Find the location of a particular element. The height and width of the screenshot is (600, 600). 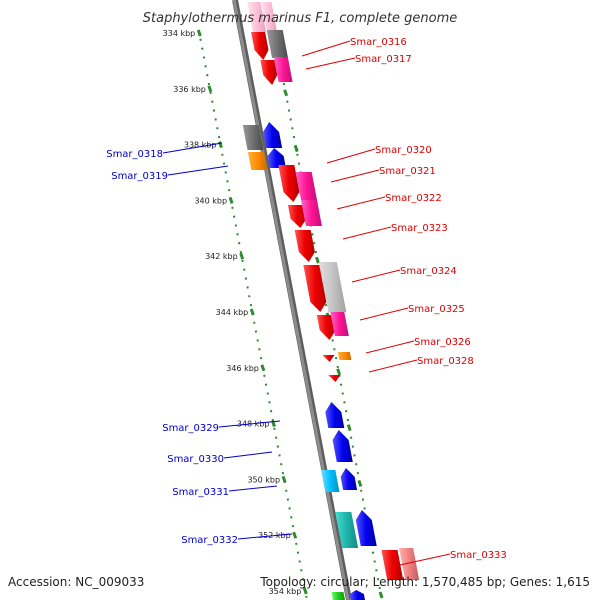

gene-label-smar_0319: Smar_0319 is located at coordinates (139, 176).